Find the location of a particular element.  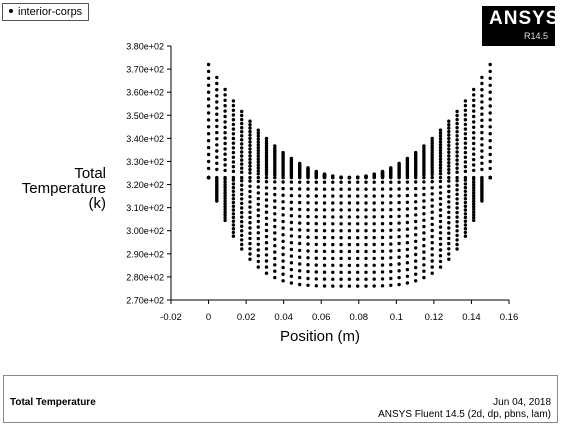

y-tick-label: 3.50e+02 is located at coordinates (145, 116).